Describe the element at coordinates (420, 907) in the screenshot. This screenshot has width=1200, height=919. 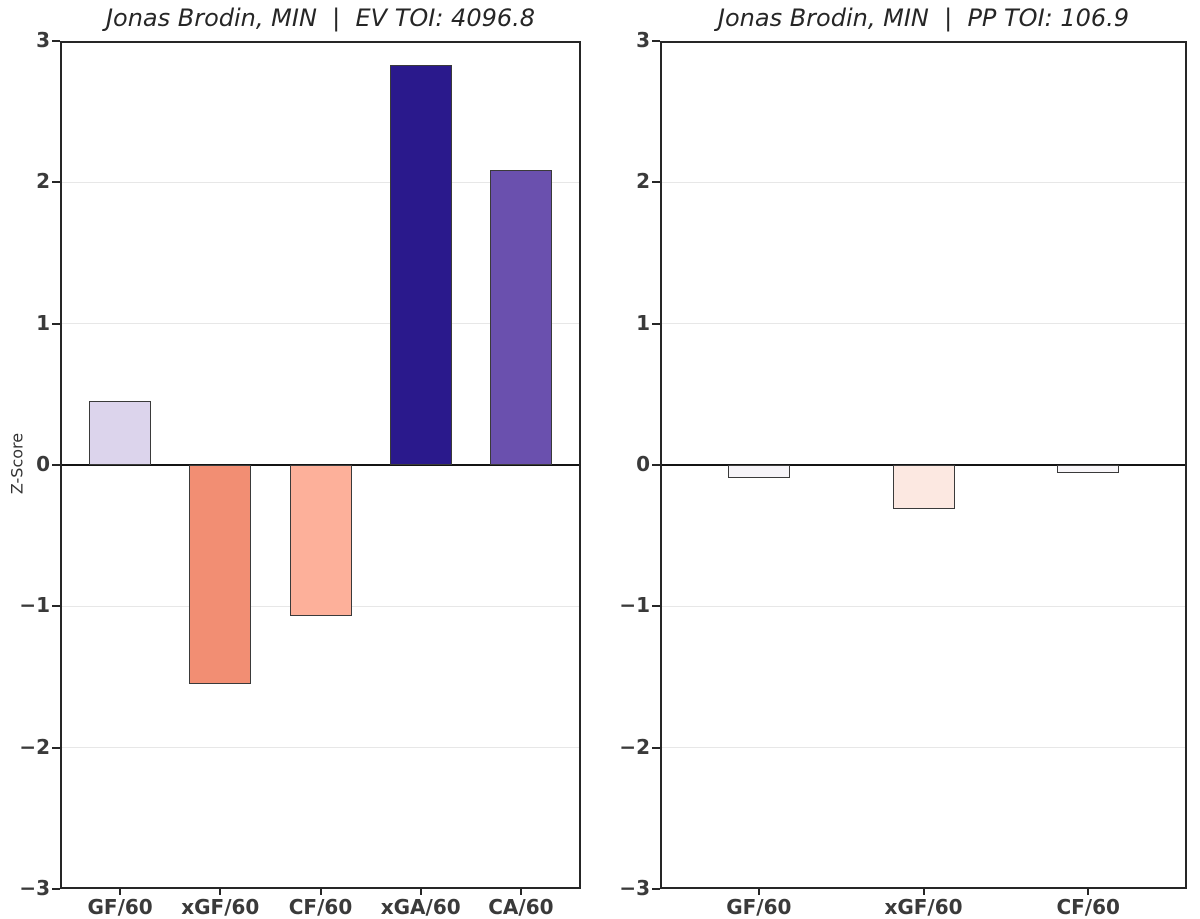
I see `x-tick-label: xGA/60` at that location.